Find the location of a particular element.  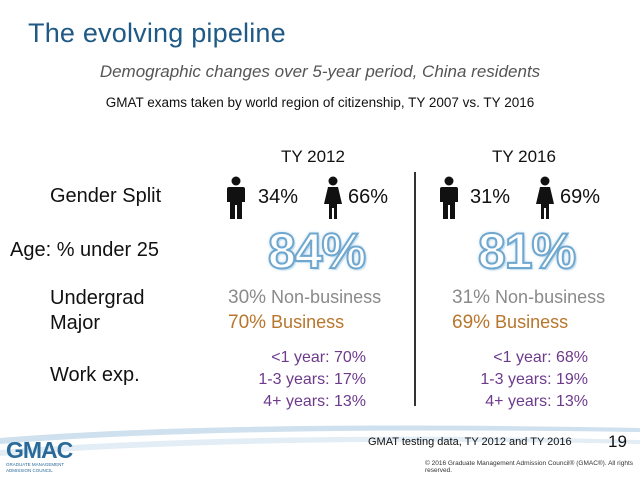

column-divider is located at coordinates (415, 289).